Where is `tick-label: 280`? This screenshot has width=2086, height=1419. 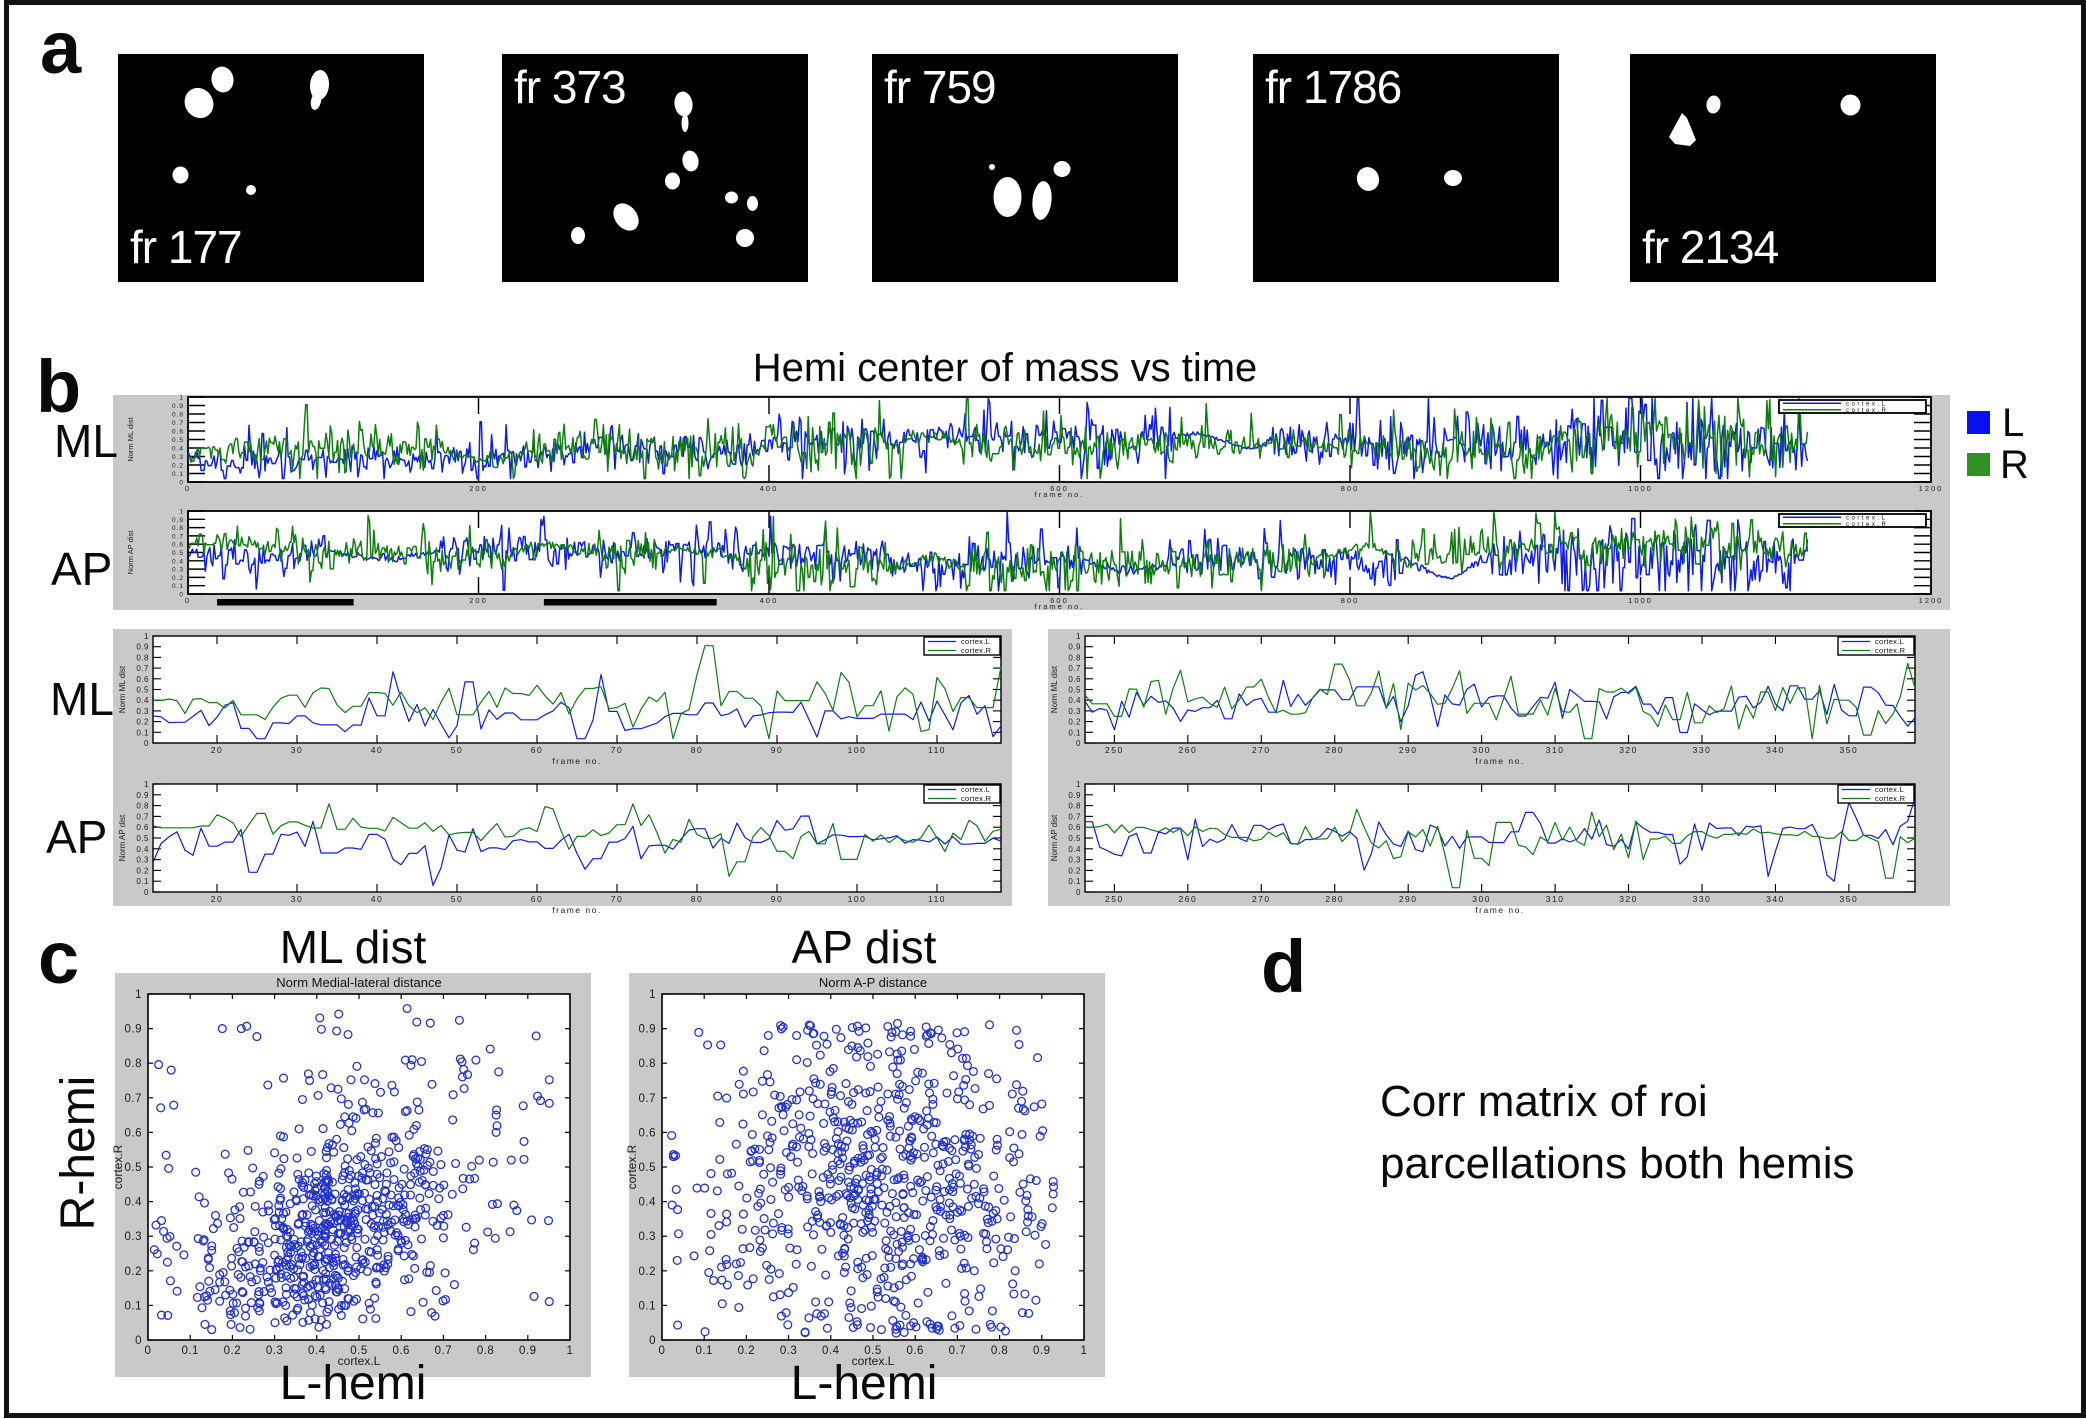
tick-label: 280 is located at coordinates (1334, 899).